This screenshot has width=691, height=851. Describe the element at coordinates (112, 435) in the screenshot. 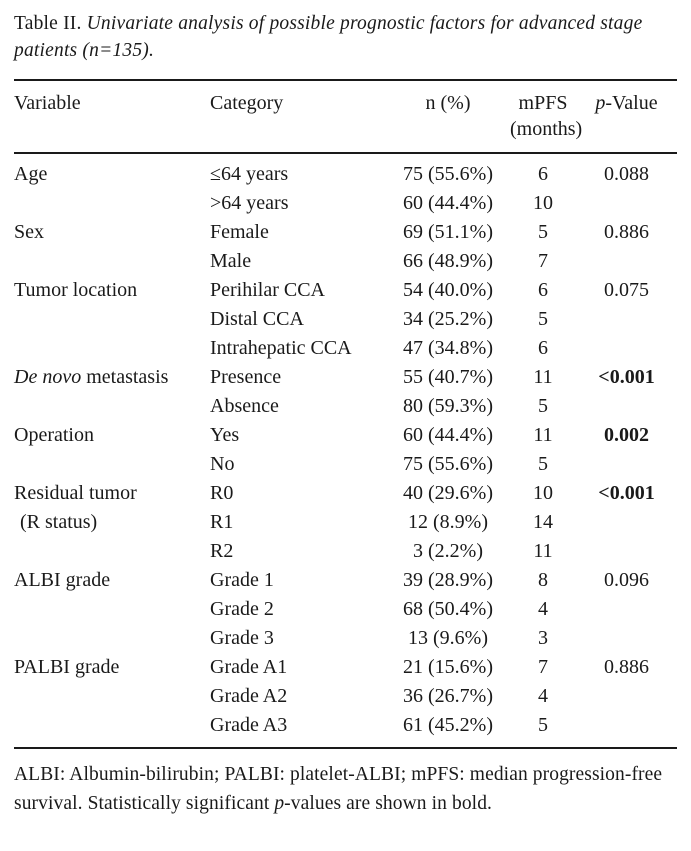

I see `cell-variable: Operation` at that location.